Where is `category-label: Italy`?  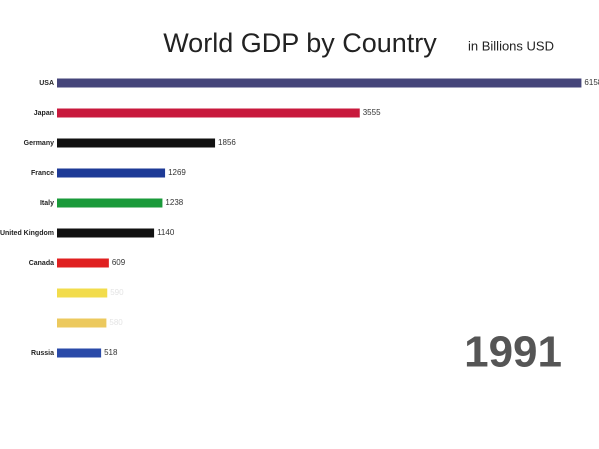 category-label: Italy is located at coordinates (47, 203).